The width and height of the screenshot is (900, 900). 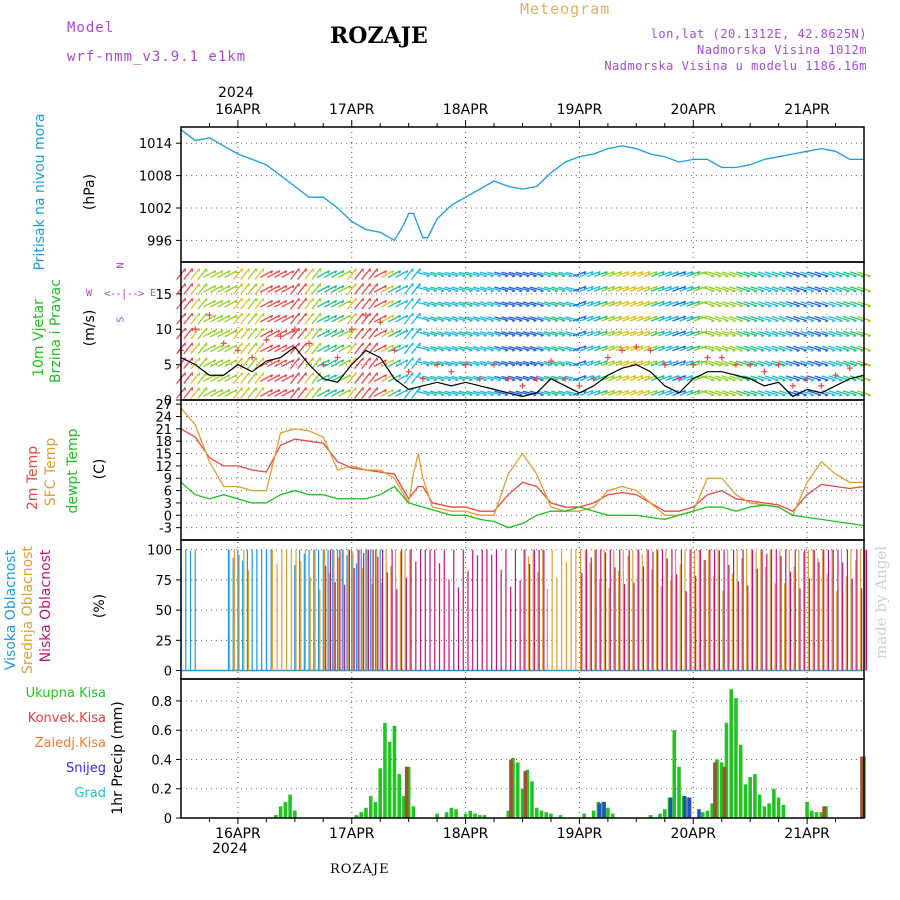 What do you see at coordinates (165, 529) in the screenshot?
I see `temperature-ytick-label: -3` at bounding box center [165, 529].